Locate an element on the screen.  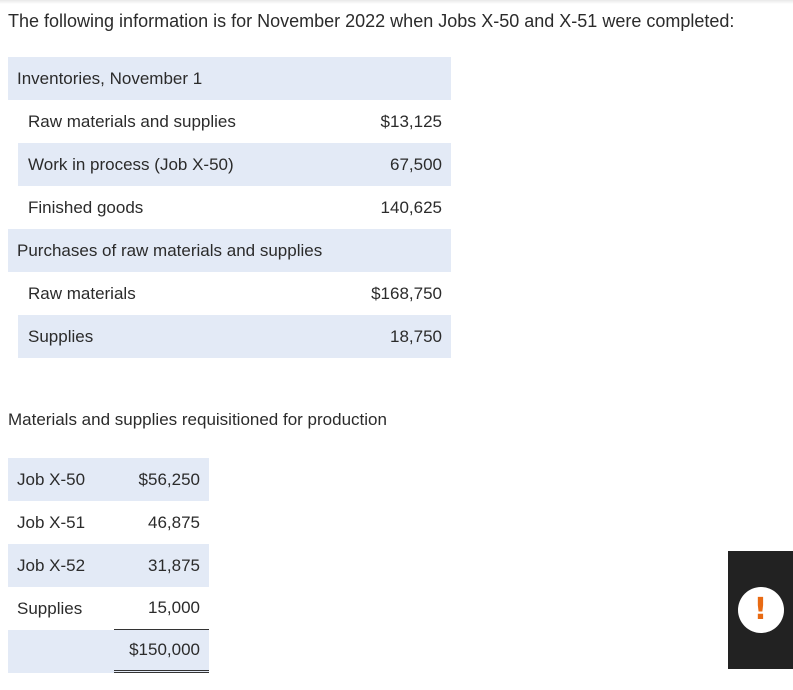
table-row: Finished goods 140,625 is located at coordinates (229, 207).